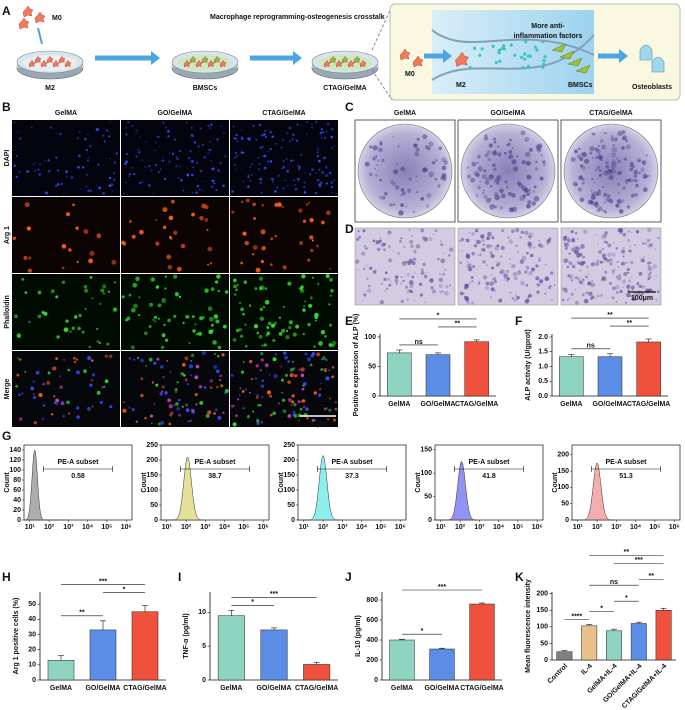  I want to click on y-tick-label: 150, so click(426, 450).